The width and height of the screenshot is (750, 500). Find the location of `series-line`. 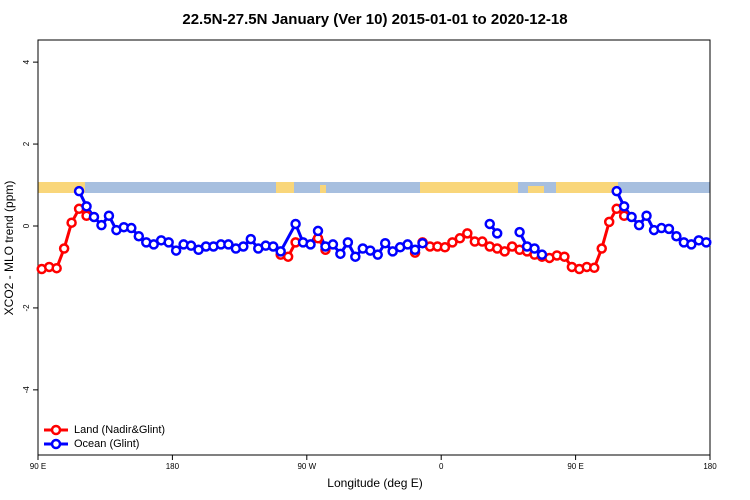

series-line is located at coordinates (333, 238).